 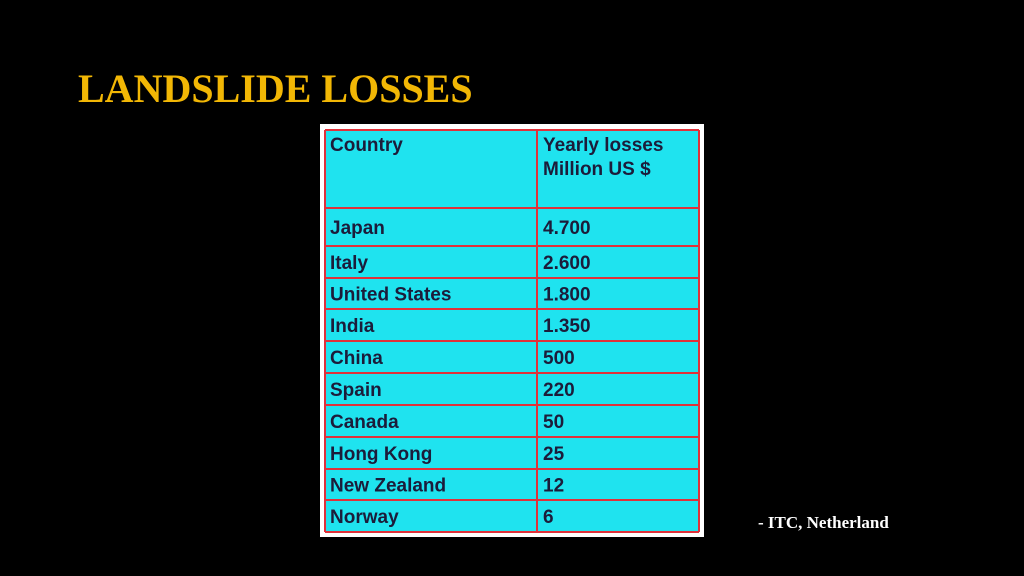 What do you see at coordinates (356, 390) in the screenshot?
I see `country-cell: Spain` at bounding box center [356, 390].